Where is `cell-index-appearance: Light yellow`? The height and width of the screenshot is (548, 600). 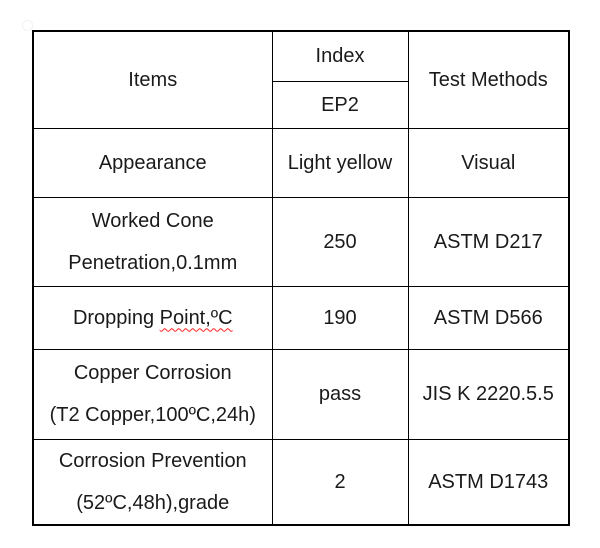
cell-index-appearance: Light yellow is located at coordinates (340, 162).